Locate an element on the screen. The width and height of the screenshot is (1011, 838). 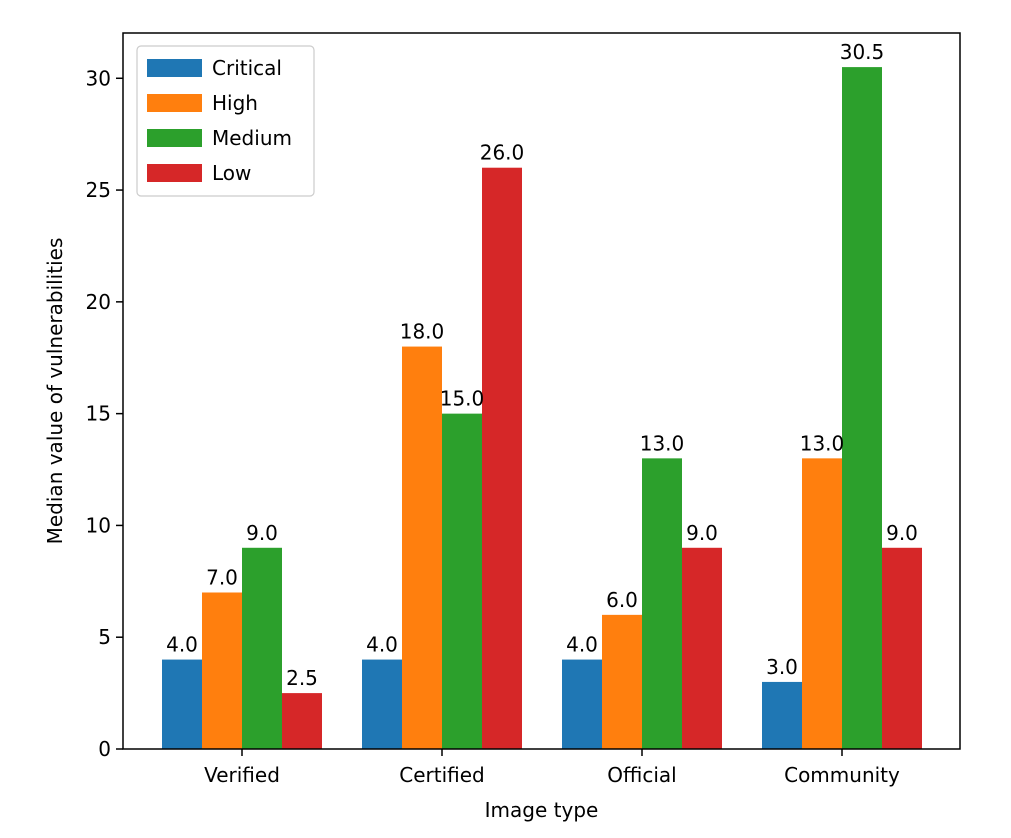
legend-swatch-low is located at coordinates (174, 173).